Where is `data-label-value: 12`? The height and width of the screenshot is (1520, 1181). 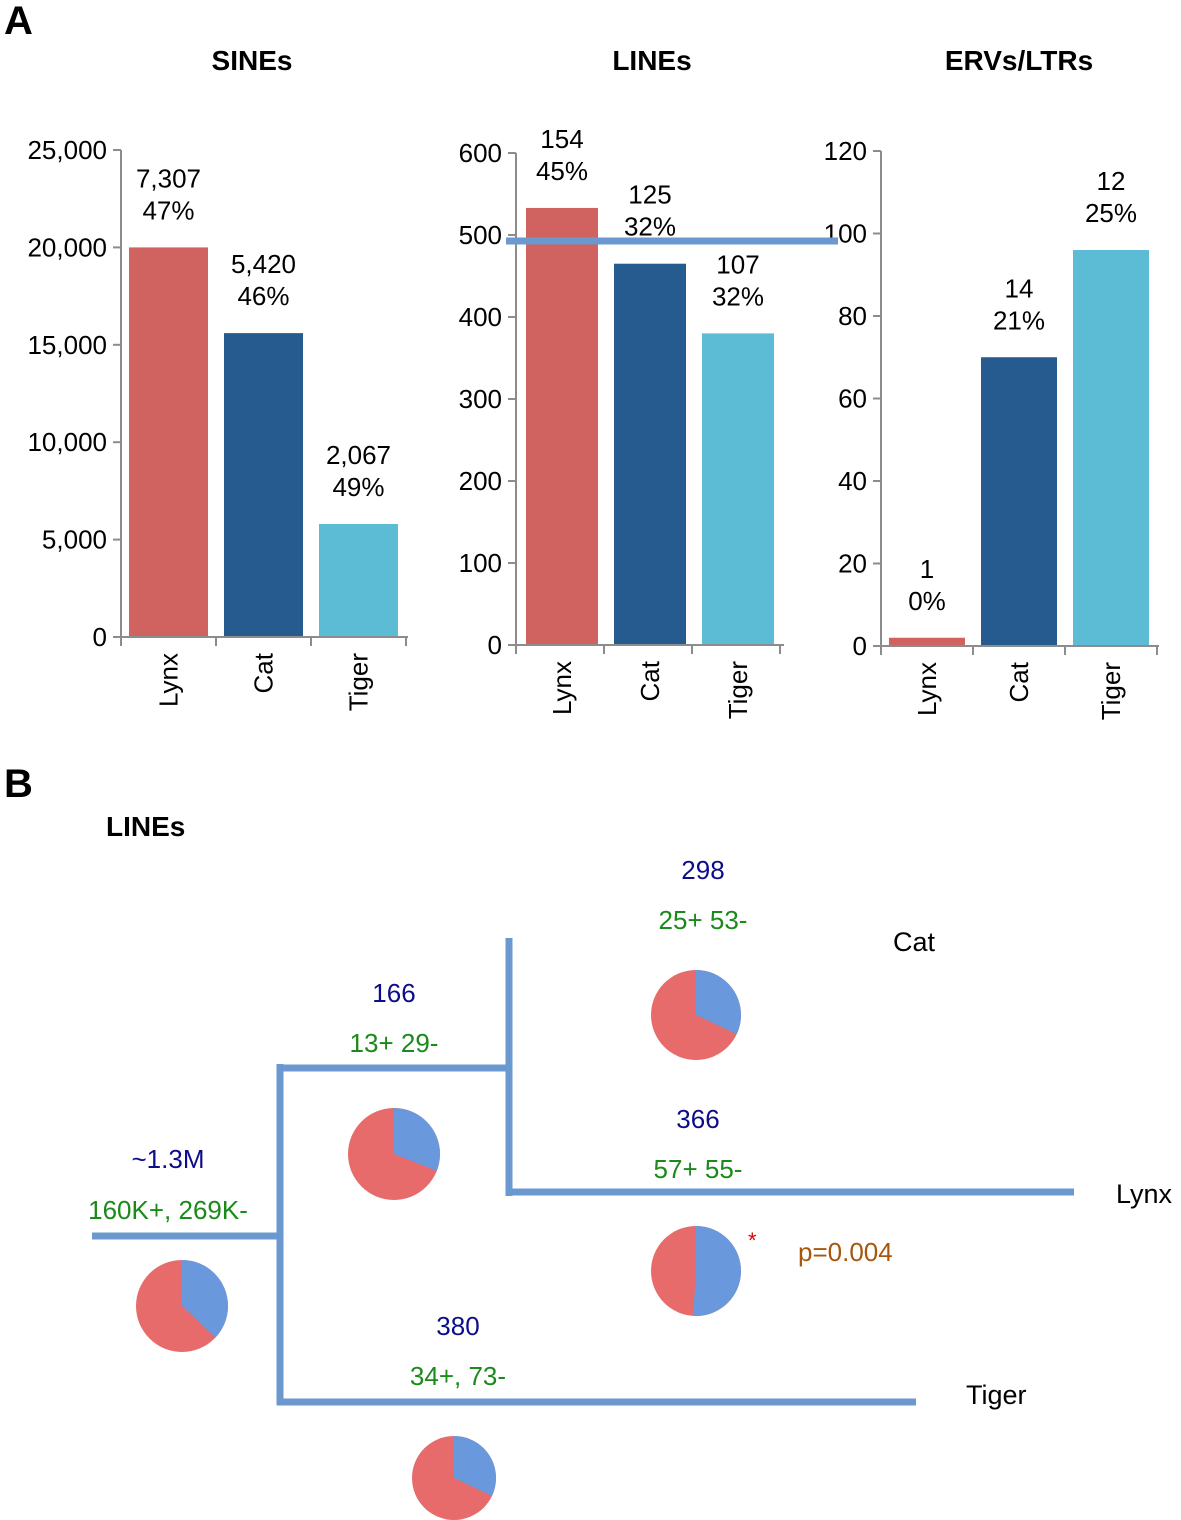 data-label-value: 12 is located at coordinates (1111, 181).